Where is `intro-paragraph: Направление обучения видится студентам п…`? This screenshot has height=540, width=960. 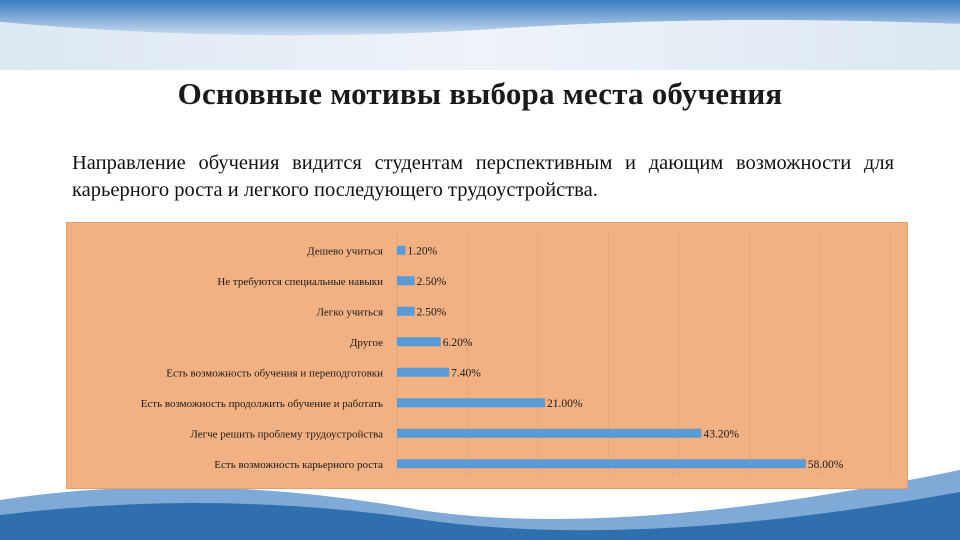 intro-paragraph: Направление обучения видится студентам п… is located at coordinates (483, 176).